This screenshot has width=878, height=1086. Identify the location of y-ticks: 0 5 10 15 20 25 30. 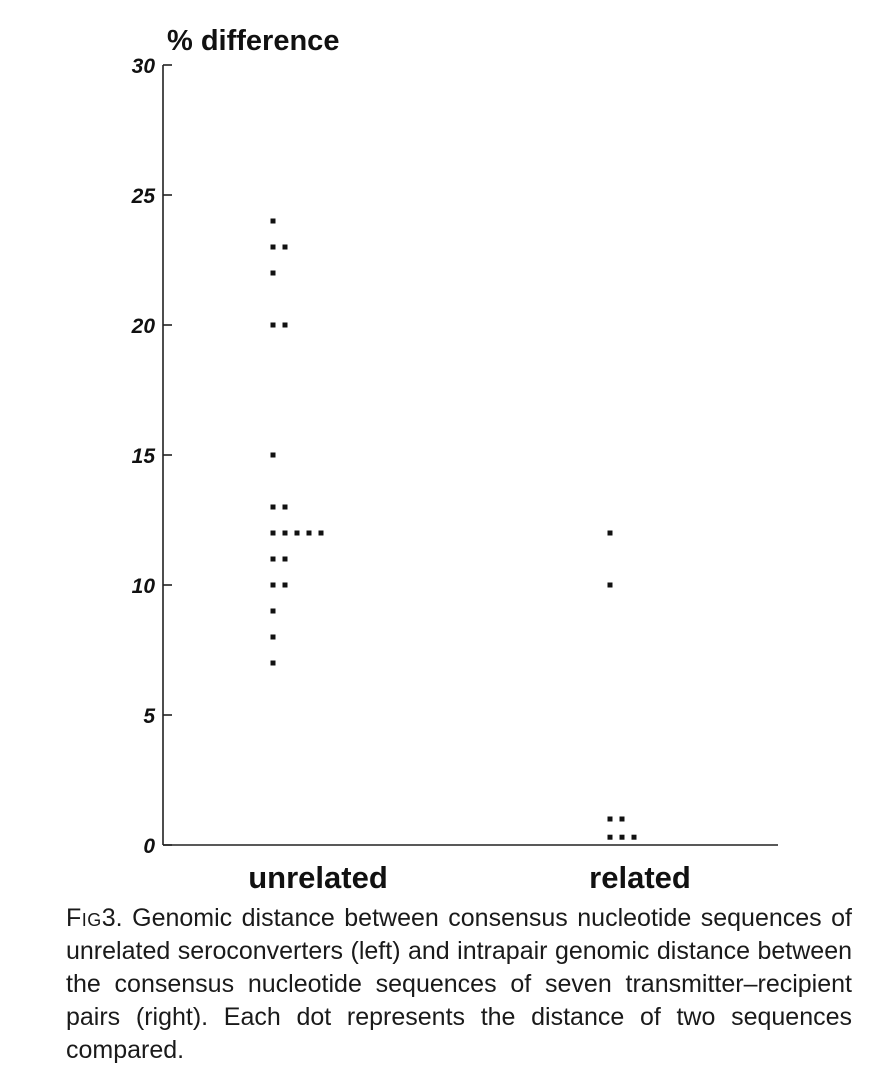
(151, 456).